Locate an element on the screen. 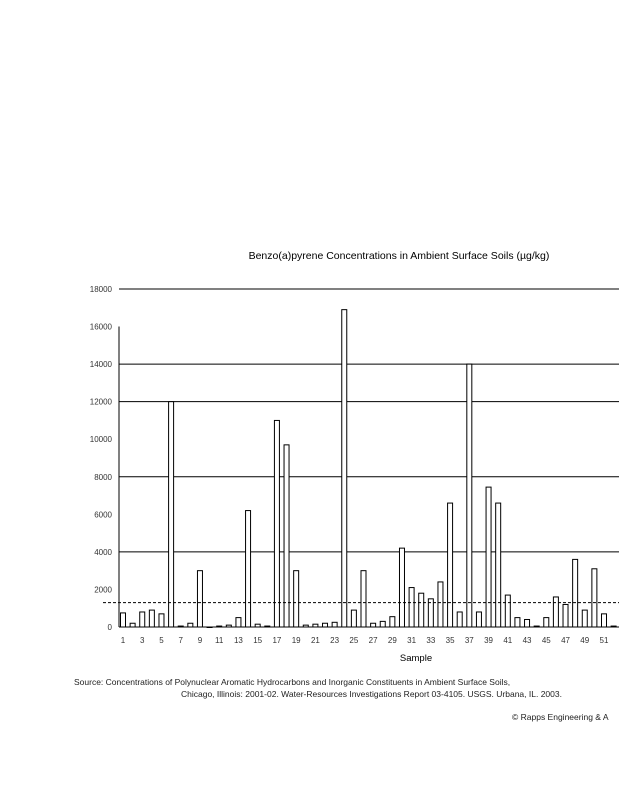  y-tick-label: 6000 is located at coordinates (103, 514).